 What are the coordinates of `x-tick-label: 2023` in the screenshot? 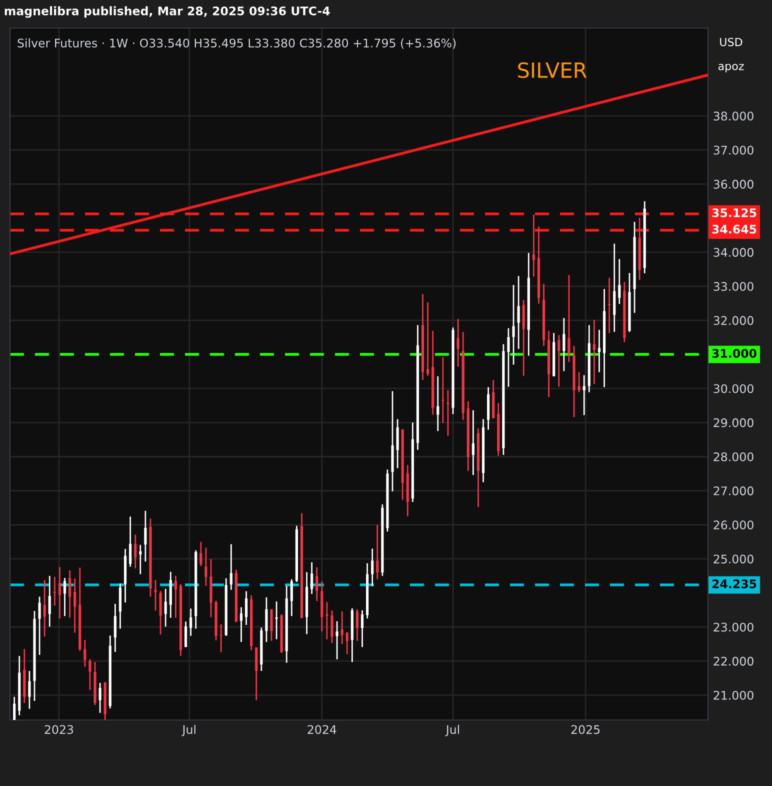 It's located at (59, 729).